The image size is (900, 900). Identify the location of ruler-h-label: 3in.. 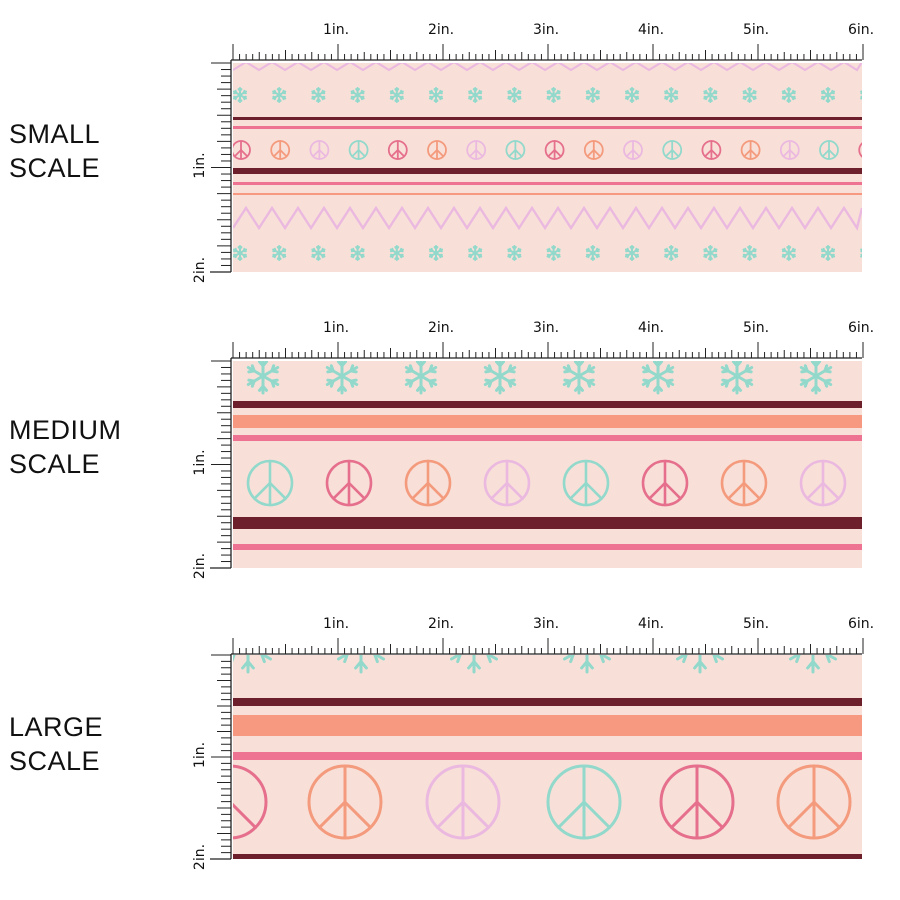
(546, 624).